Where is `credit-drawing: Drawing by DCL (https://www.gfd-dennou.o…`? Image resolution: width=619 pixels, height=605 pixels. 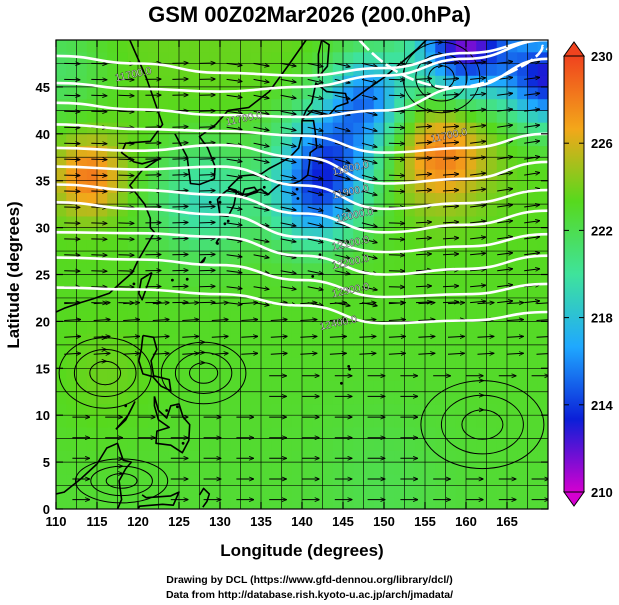
credit-drawing: Drawing by DCL (https://www.gfd-dennou.o… is located at coordinates (309, 580).